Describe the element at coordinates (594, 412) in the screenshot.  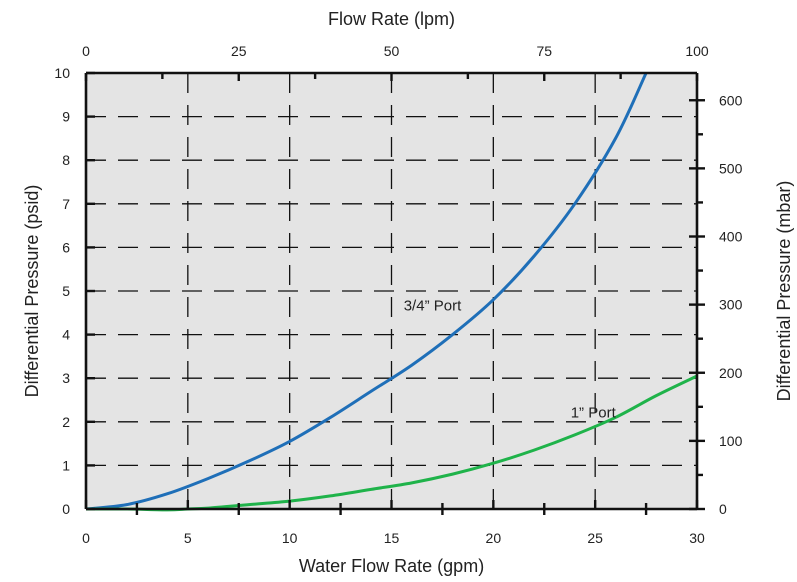
I see `series-label-1-port: 1” Port` at that location.